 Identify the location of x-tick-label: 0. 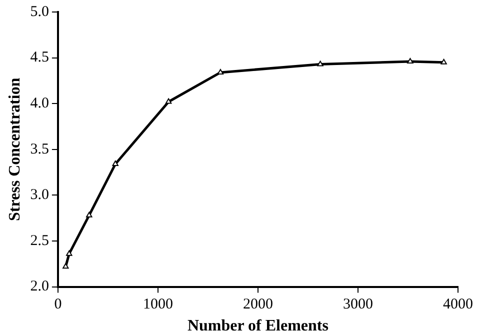
(58, 304).